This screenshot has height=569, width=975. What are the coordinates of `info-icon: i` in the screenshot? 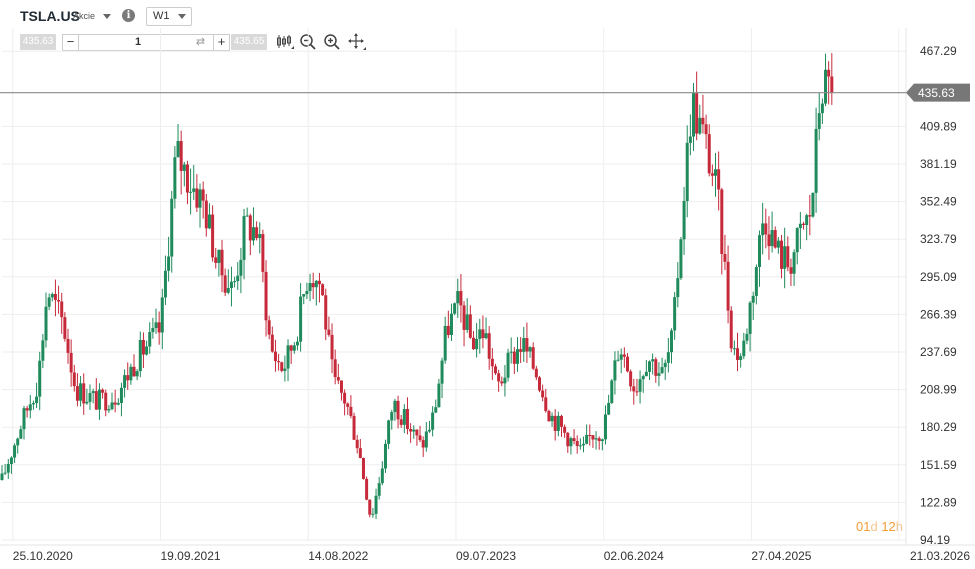 It's located at (128, 15).